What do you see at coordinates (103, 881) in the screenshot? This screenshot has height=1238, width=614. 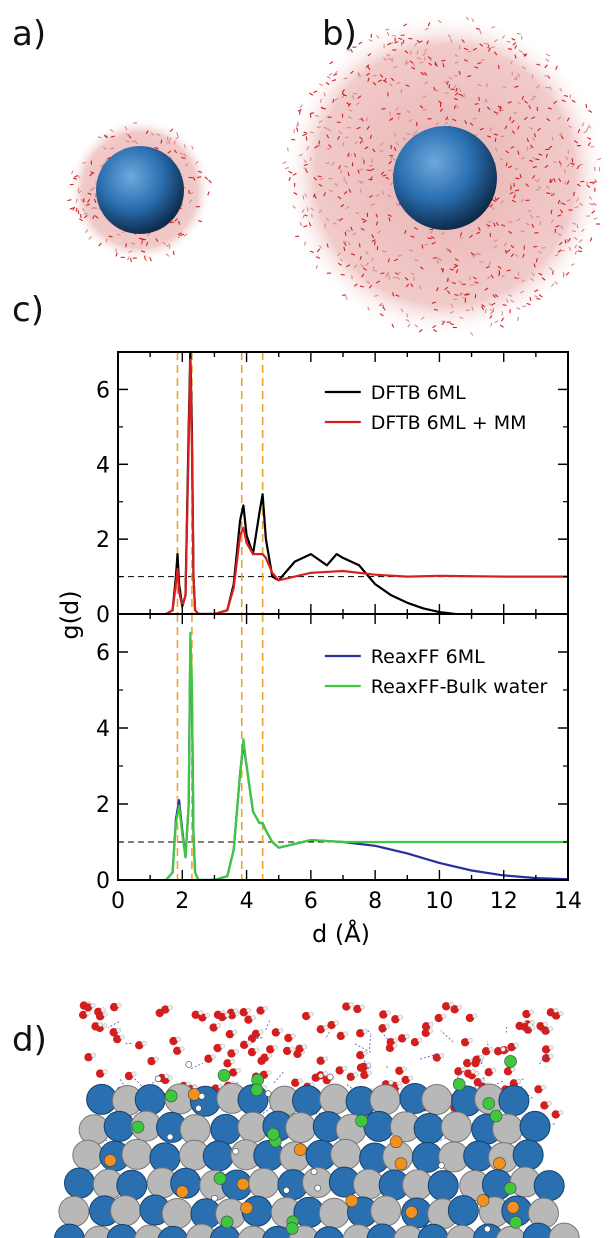 I see `y-tick-label: 0` at bounding box center [103, 881].